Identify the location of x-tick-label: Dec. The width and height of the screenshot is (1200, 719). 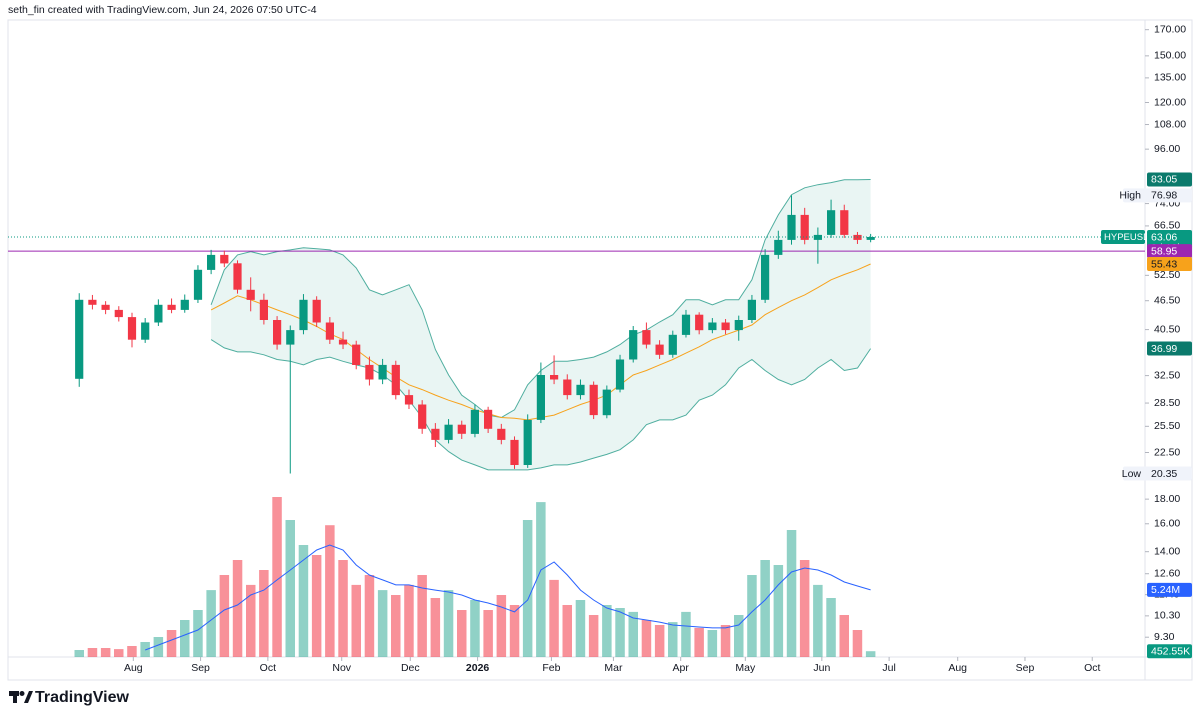
(410, 668).